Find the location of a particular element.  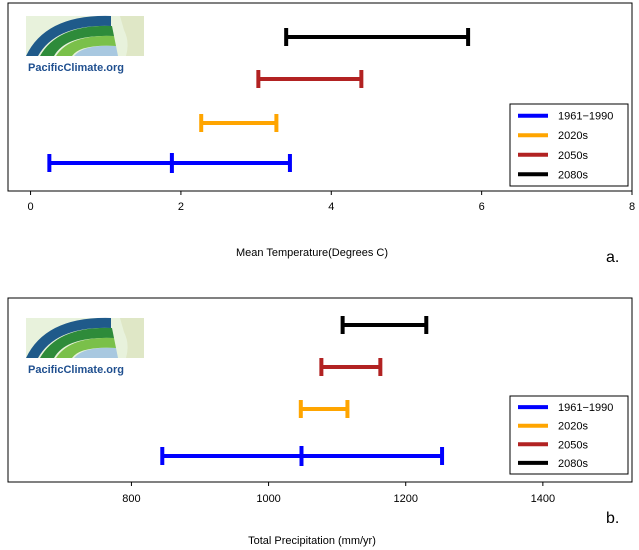

x-tick-label: 4 is located at coordinates (331, 207).